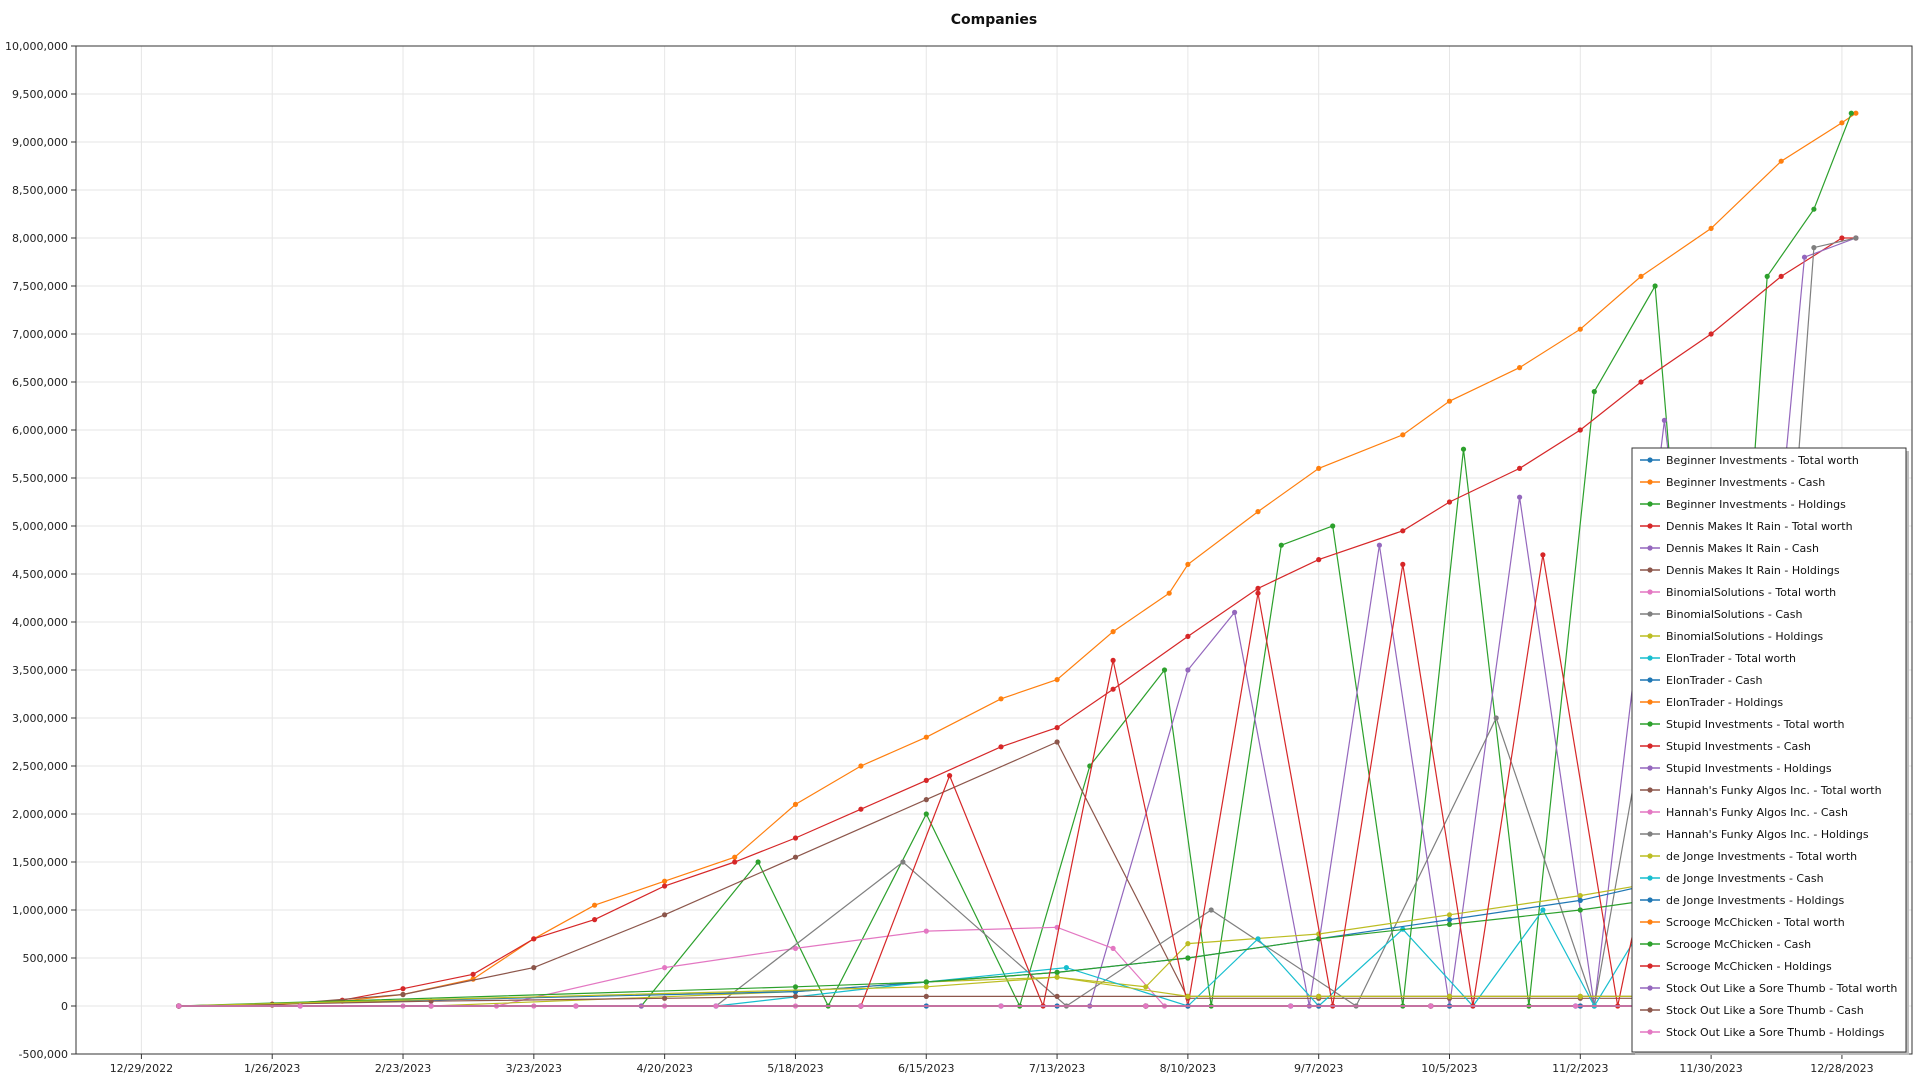 Image resolution: width=1920 pixels, height=1084 pixels. I want to click on y-tick-label: 2,500,000, so click(40, 766).